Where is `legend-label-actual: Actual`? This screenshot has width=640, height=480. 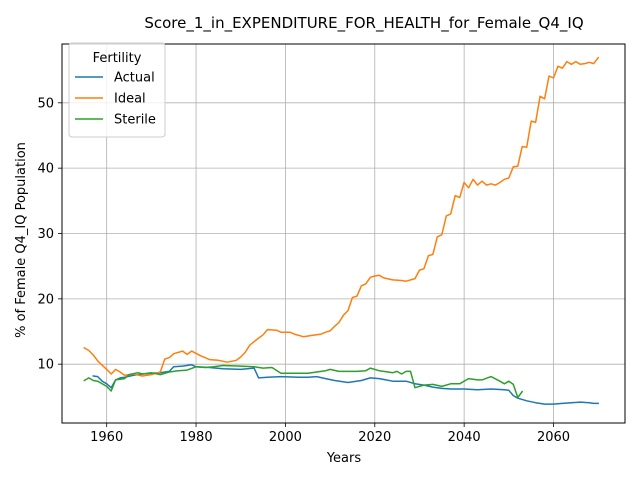 legend-label-actual: Actual is located at coordinates (134, 78).